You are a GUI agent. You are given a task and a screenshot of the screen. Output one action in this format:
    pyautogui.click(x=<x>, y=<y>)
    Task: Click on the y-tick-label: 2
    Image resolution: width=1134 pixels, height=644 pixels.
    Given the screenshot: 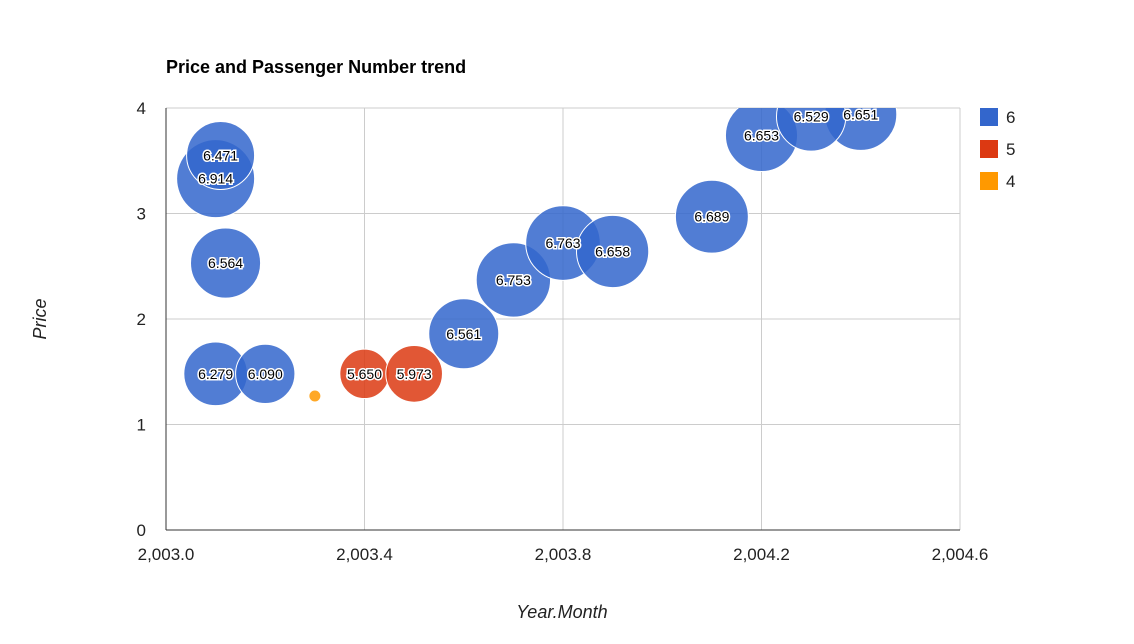 What is the action you would take?
    pyautogui.click(x=141, y=319)
    